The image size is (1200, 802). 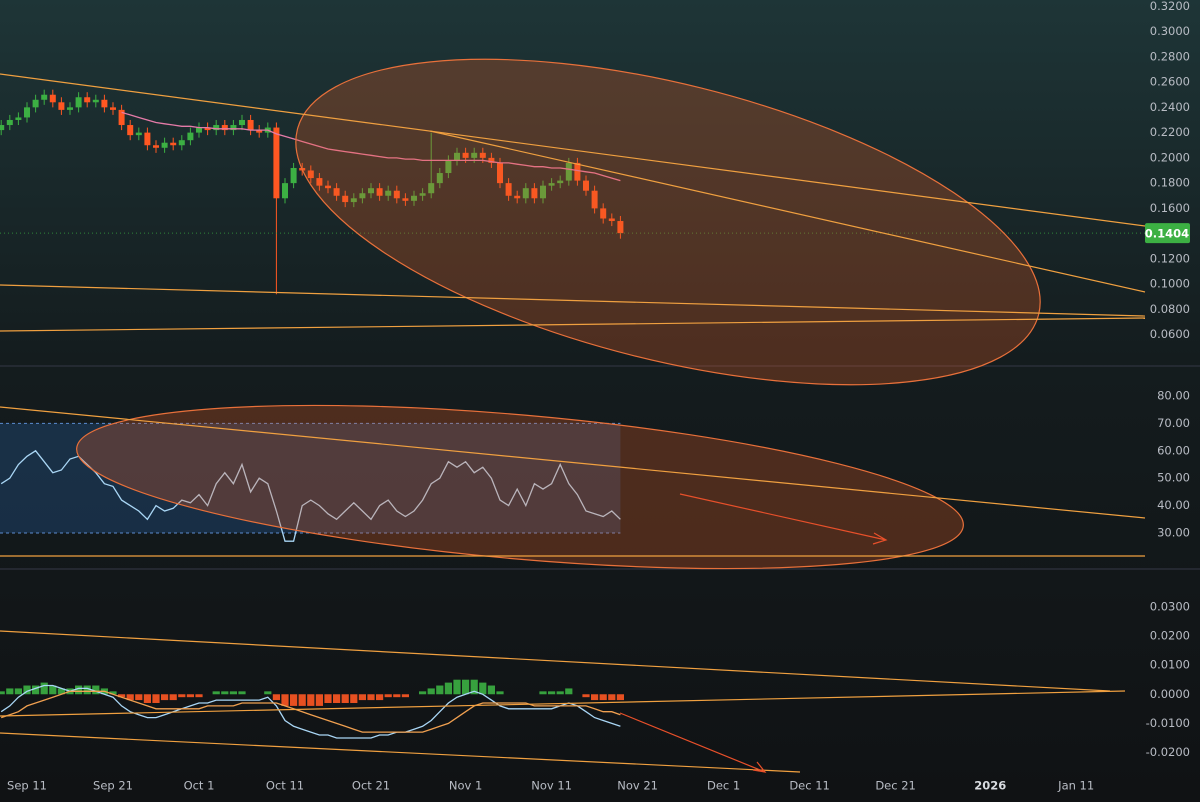 What do you see at coordinates (693, 742) in the screenshot?
I see `arrow` at bounding box center [693, 742].